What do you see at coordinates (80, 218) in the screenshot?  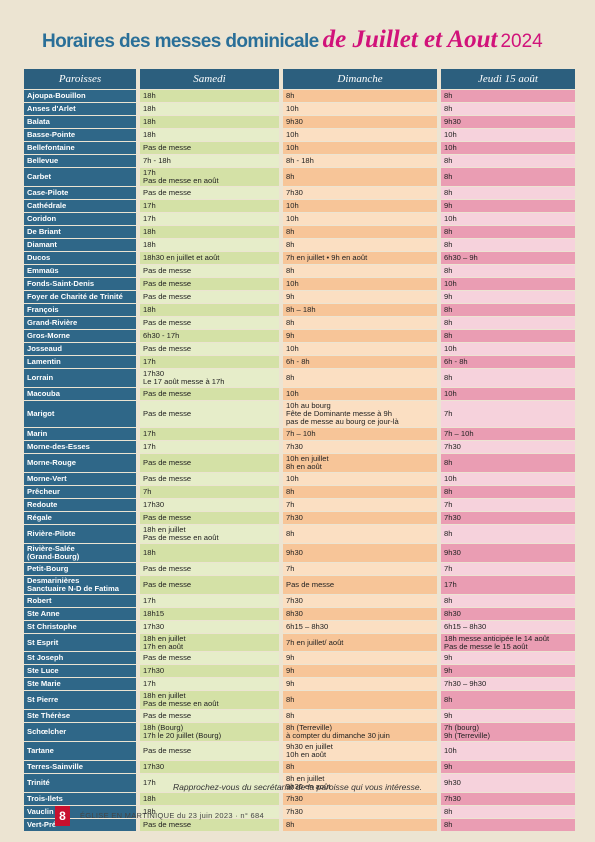 I see `parish-name: Coridon` at bounding box center [80, 218].